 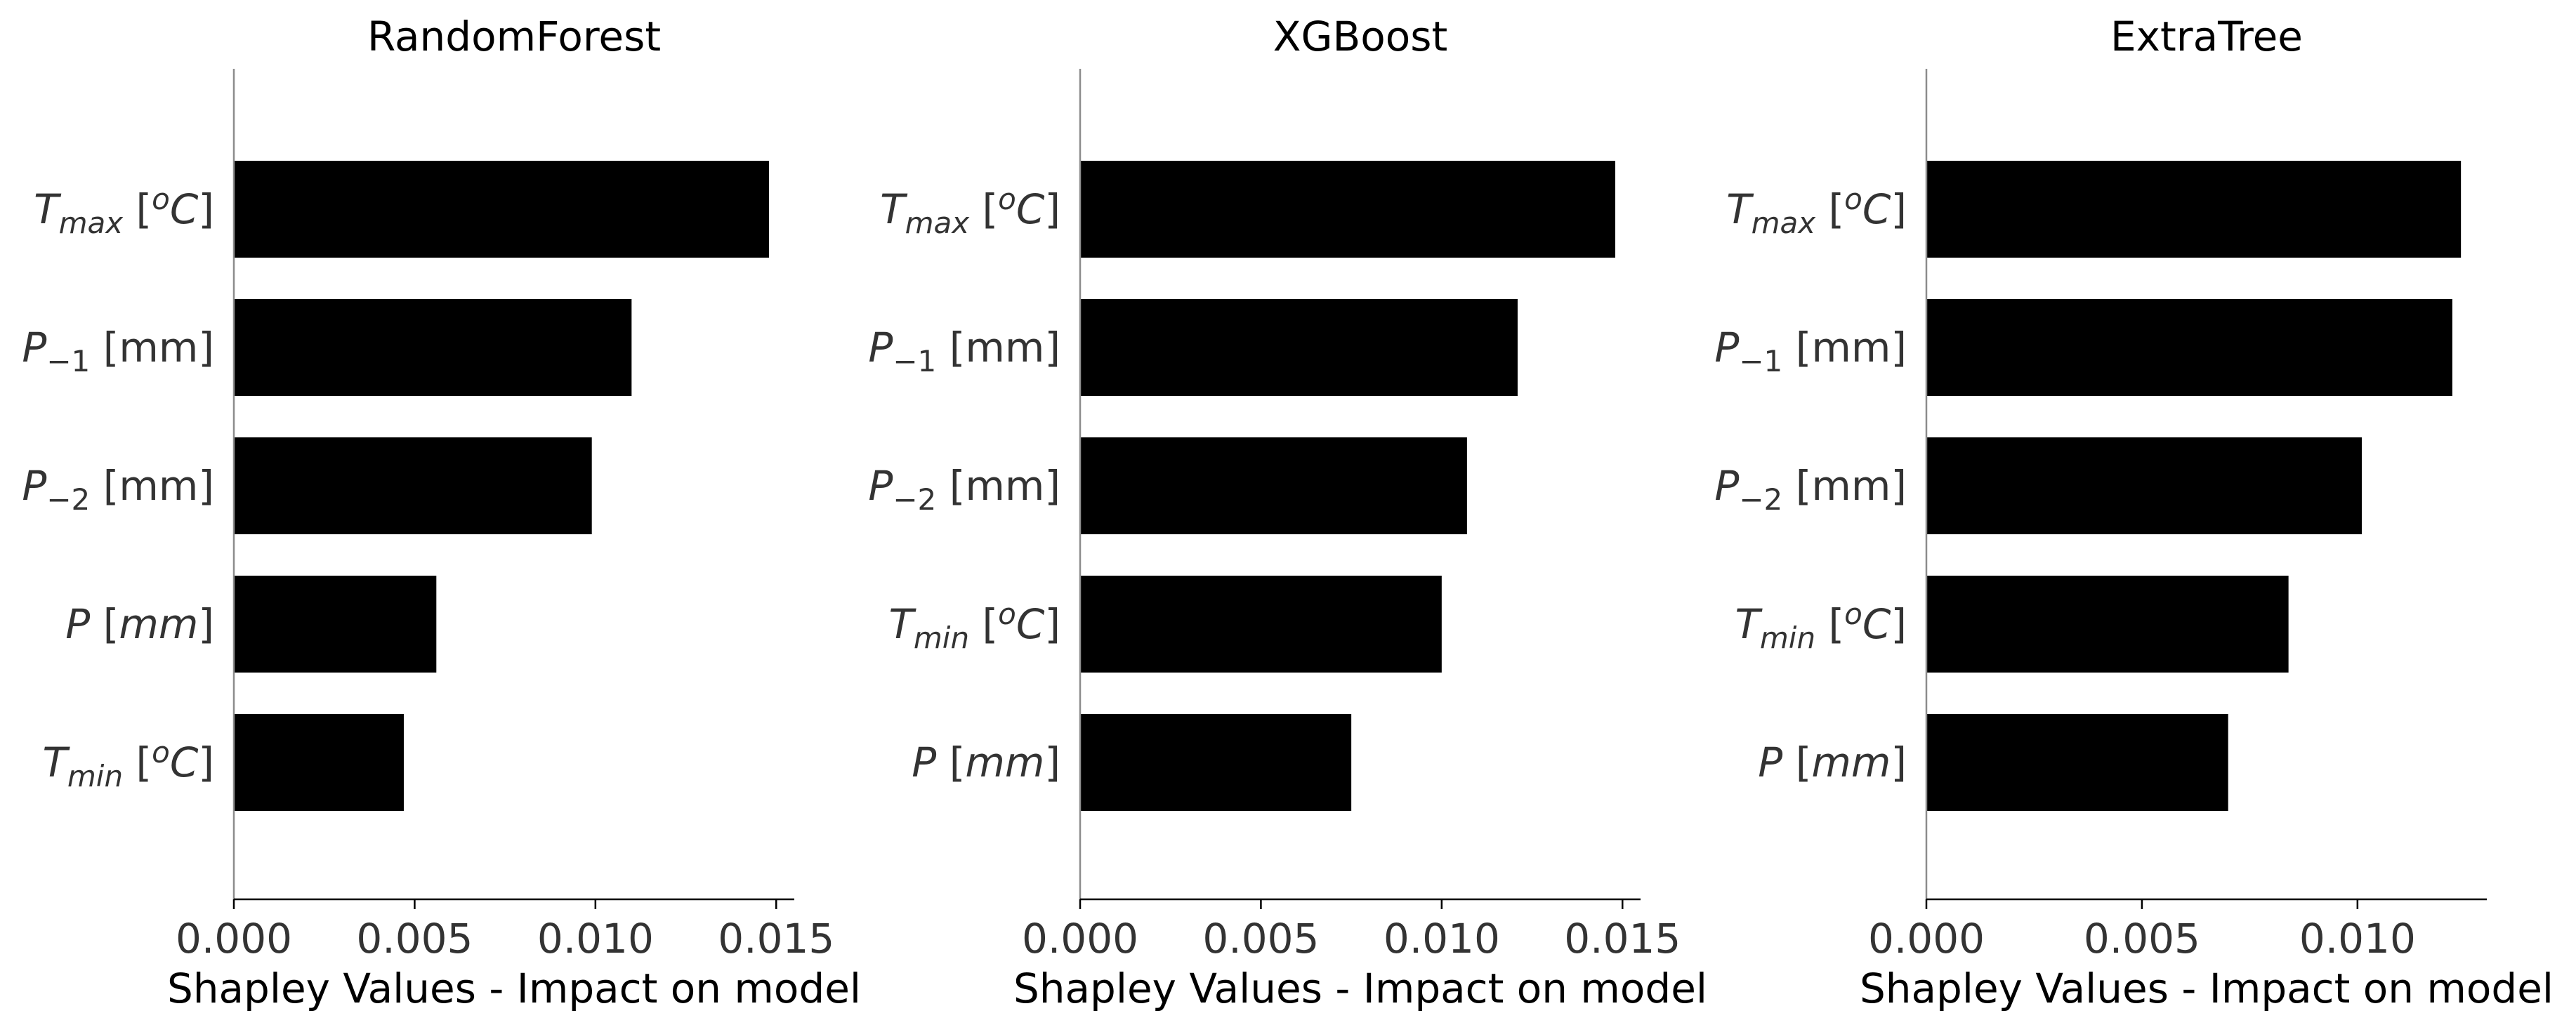 I want to click on chart-title: RandomForest, so click(x=514, y=36).